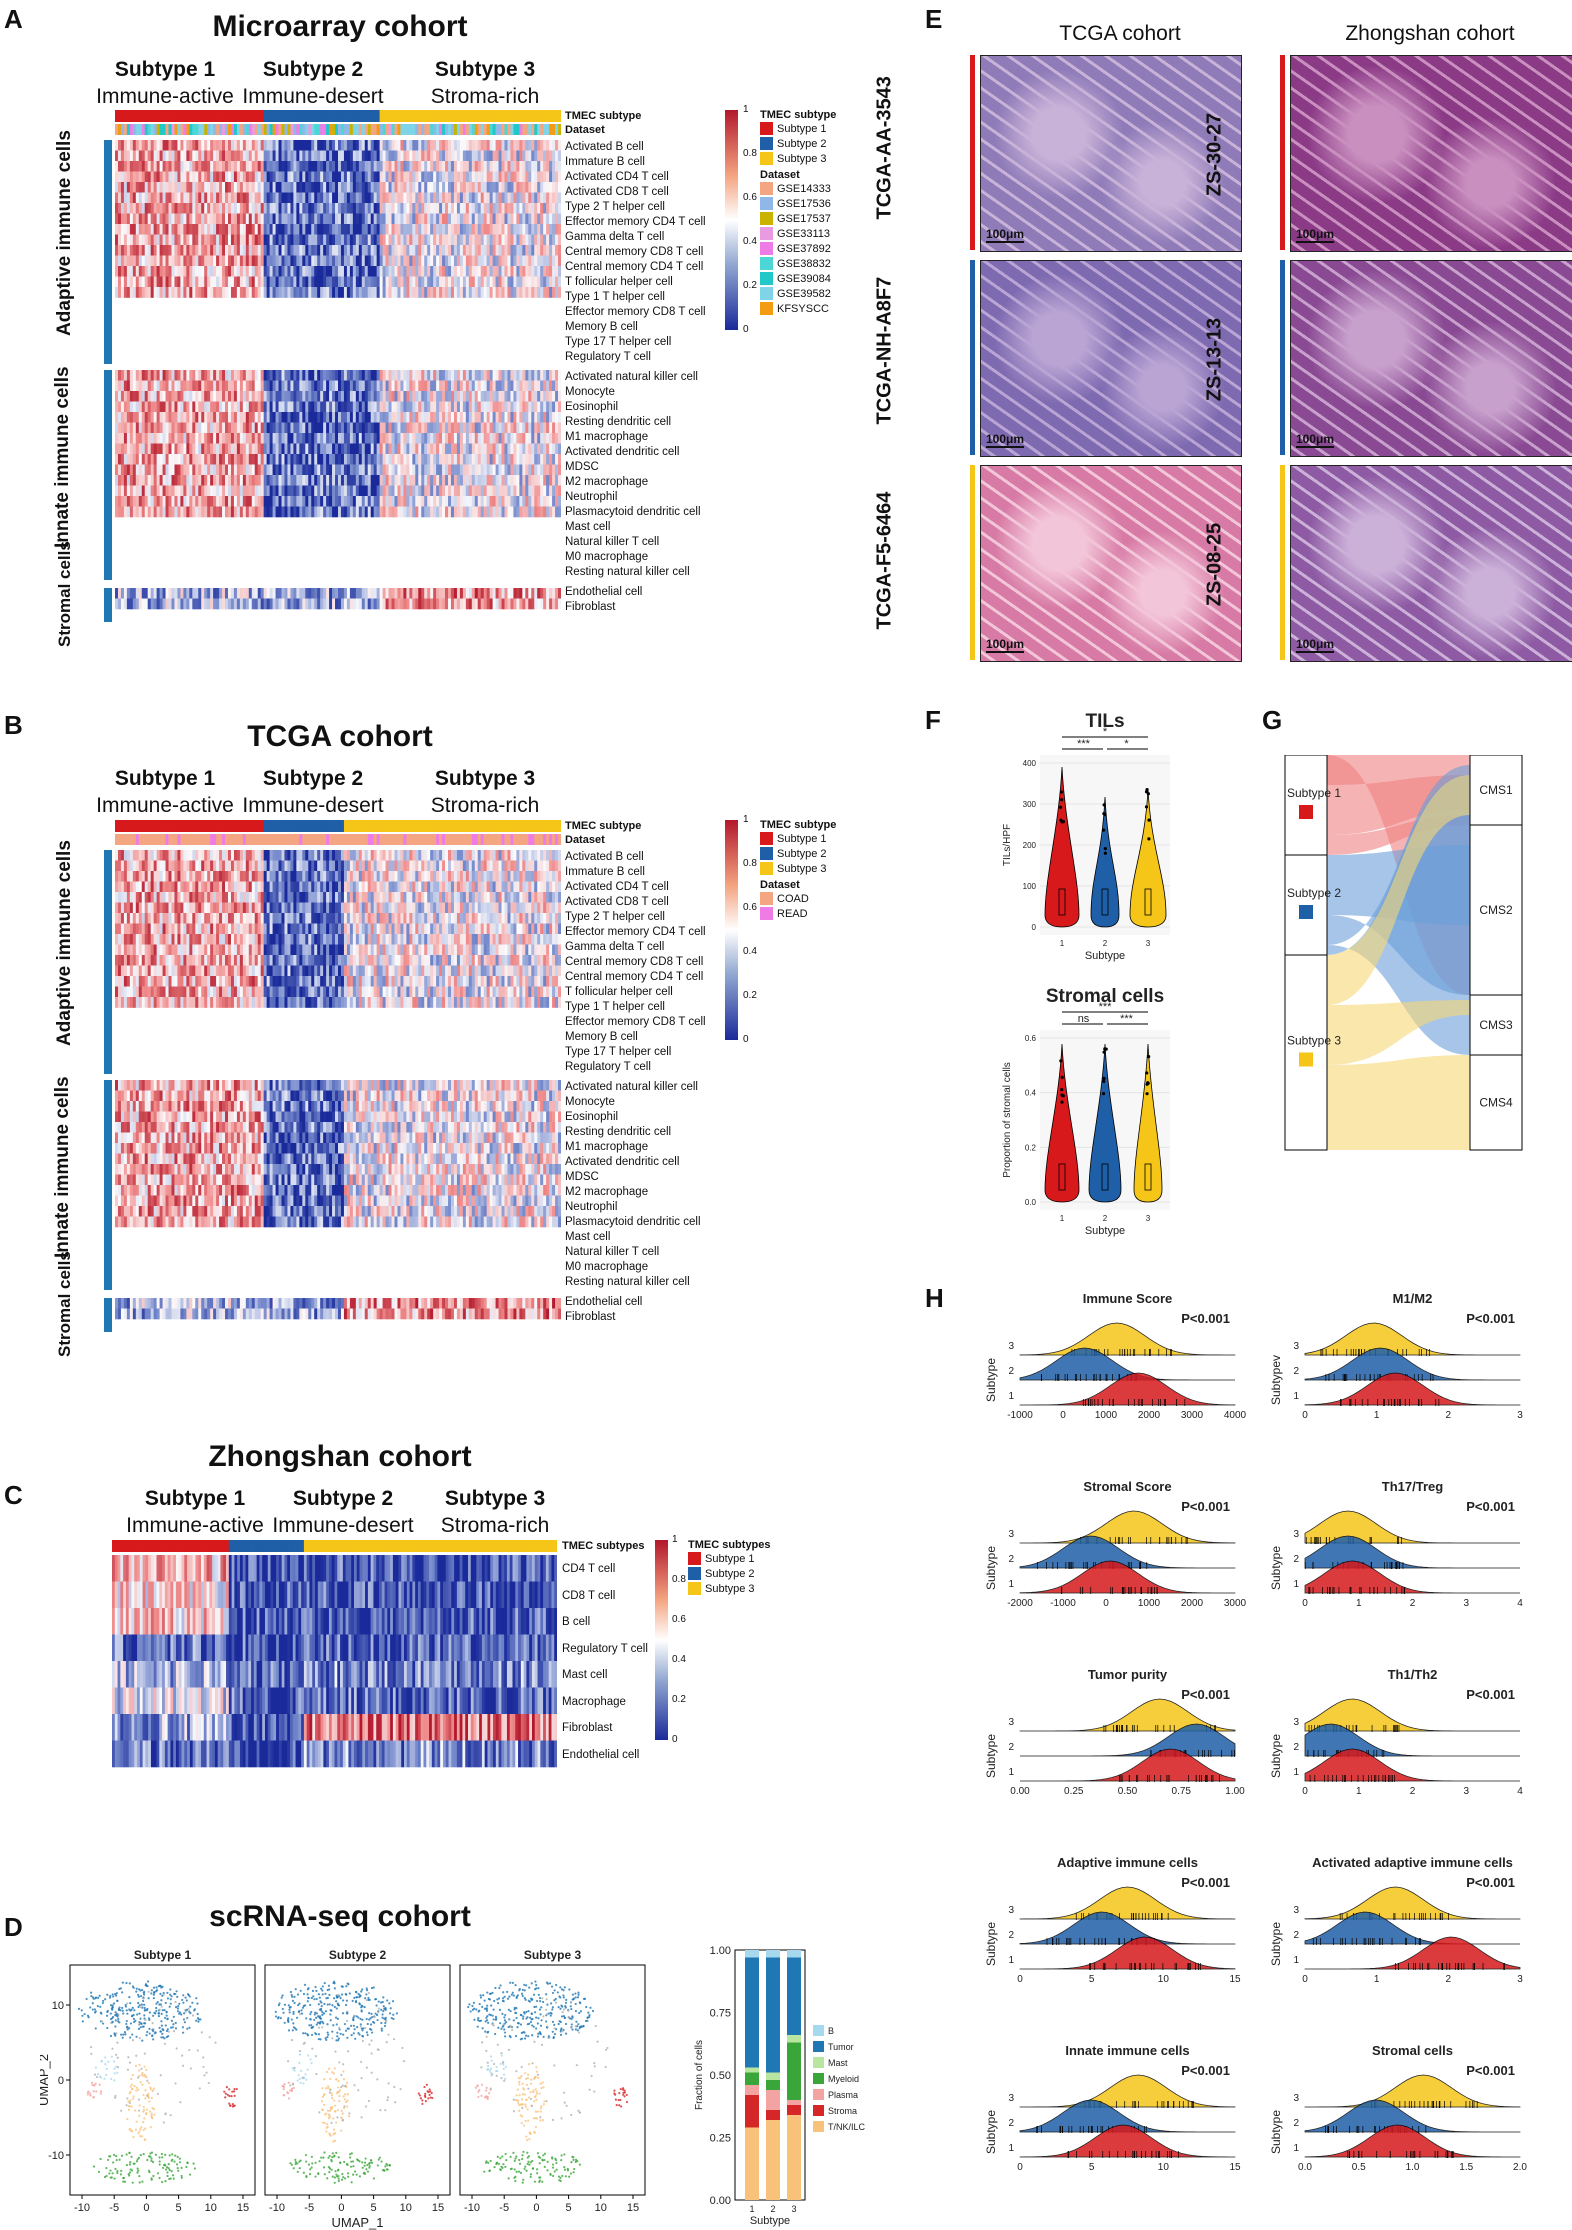  What do you see at coordinates (772, 2209) in the screenshot?
I see `fraction-x-tick: 2` at bounding box center [772, 2209].